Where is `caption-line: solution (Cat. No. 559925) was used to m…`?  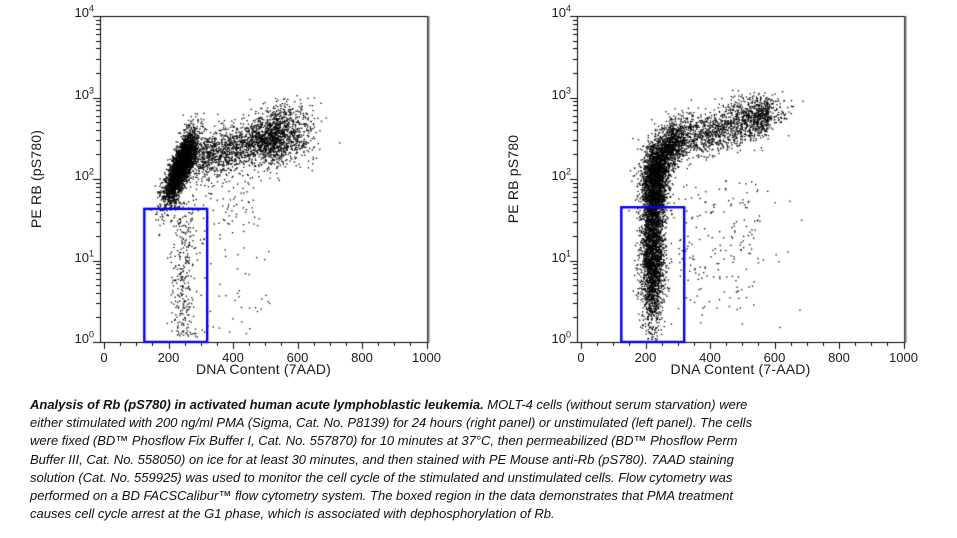 caption-line: solution (Cat. No. 559925) was used to m… is located at coordinates (381, 477).